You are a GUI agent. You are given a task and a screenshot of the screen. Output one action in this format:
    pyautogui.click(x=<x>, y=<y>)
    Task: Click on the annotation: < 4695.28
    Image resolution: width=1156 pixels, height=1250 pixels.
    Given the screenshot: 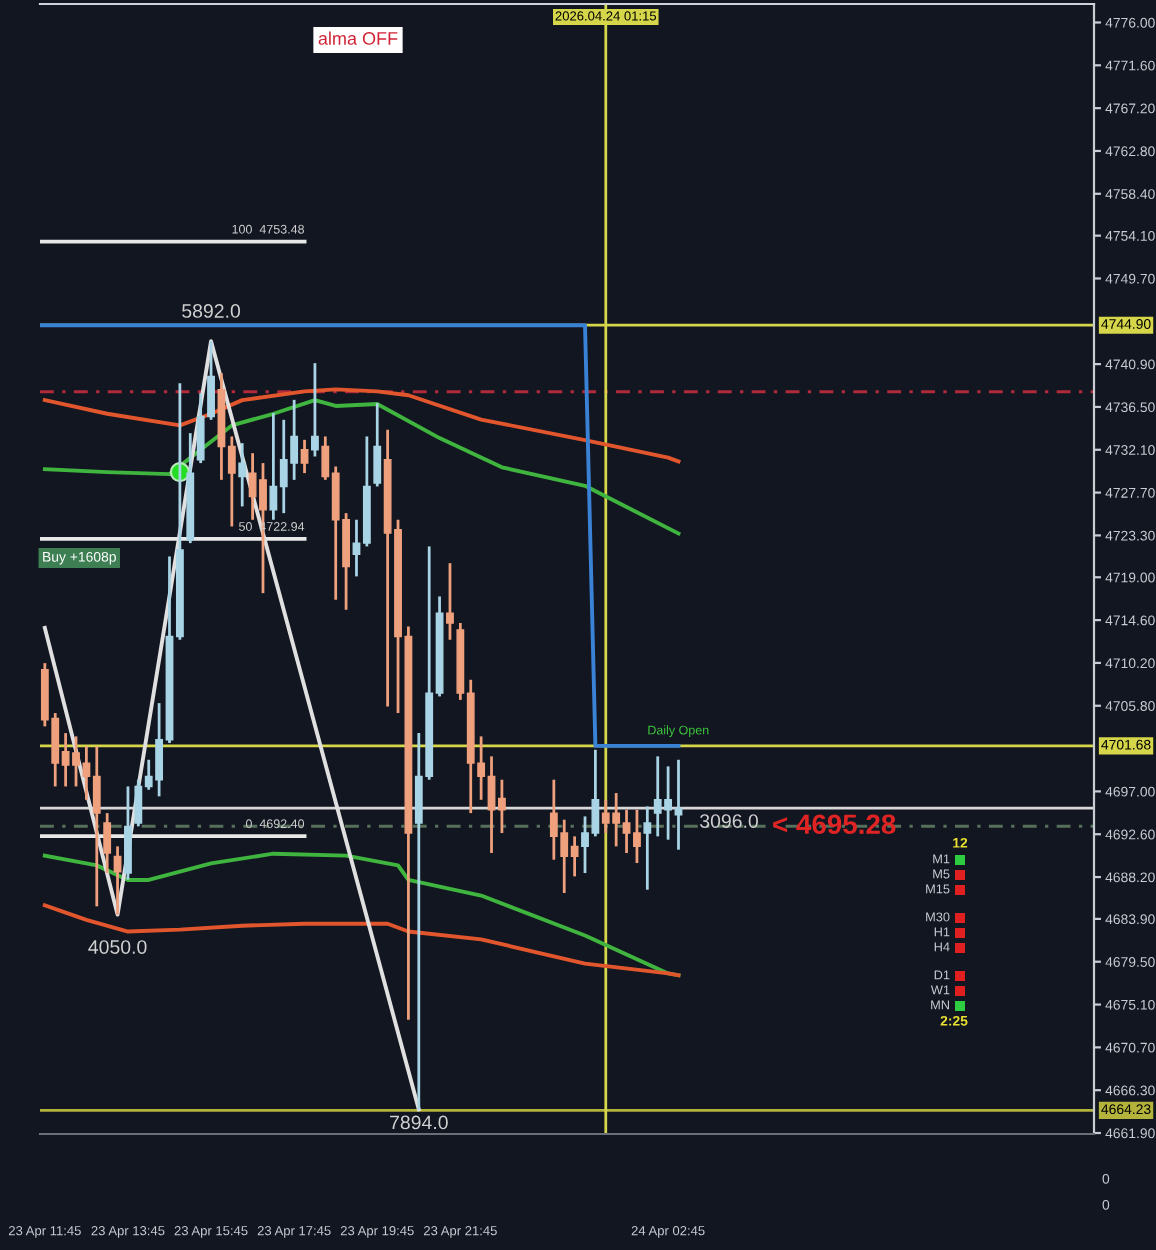 What is the action you would take?
    pyautogui.click(x=834, y=824)
    